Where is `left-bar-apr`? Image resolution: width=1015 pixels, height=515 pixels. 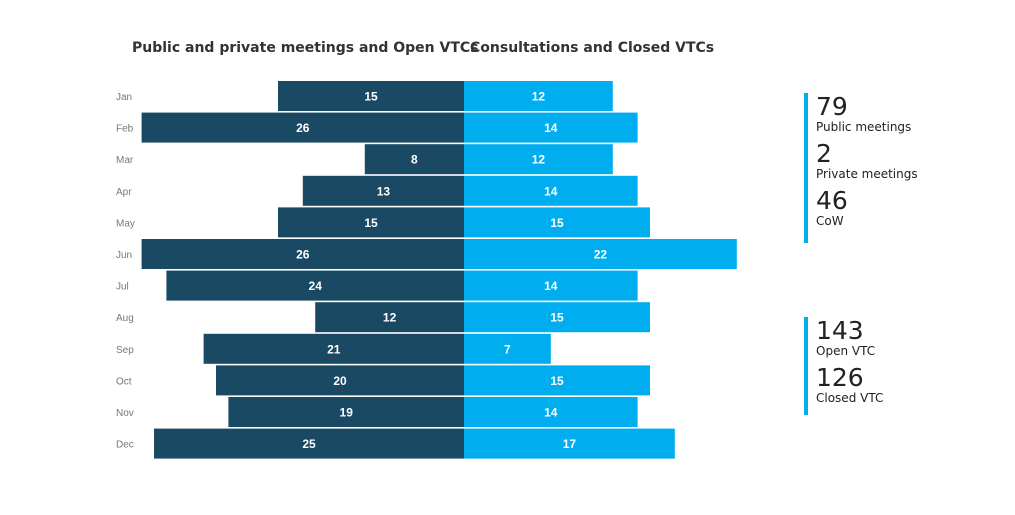 left-bar-apr is located at coordinates (383, 190).